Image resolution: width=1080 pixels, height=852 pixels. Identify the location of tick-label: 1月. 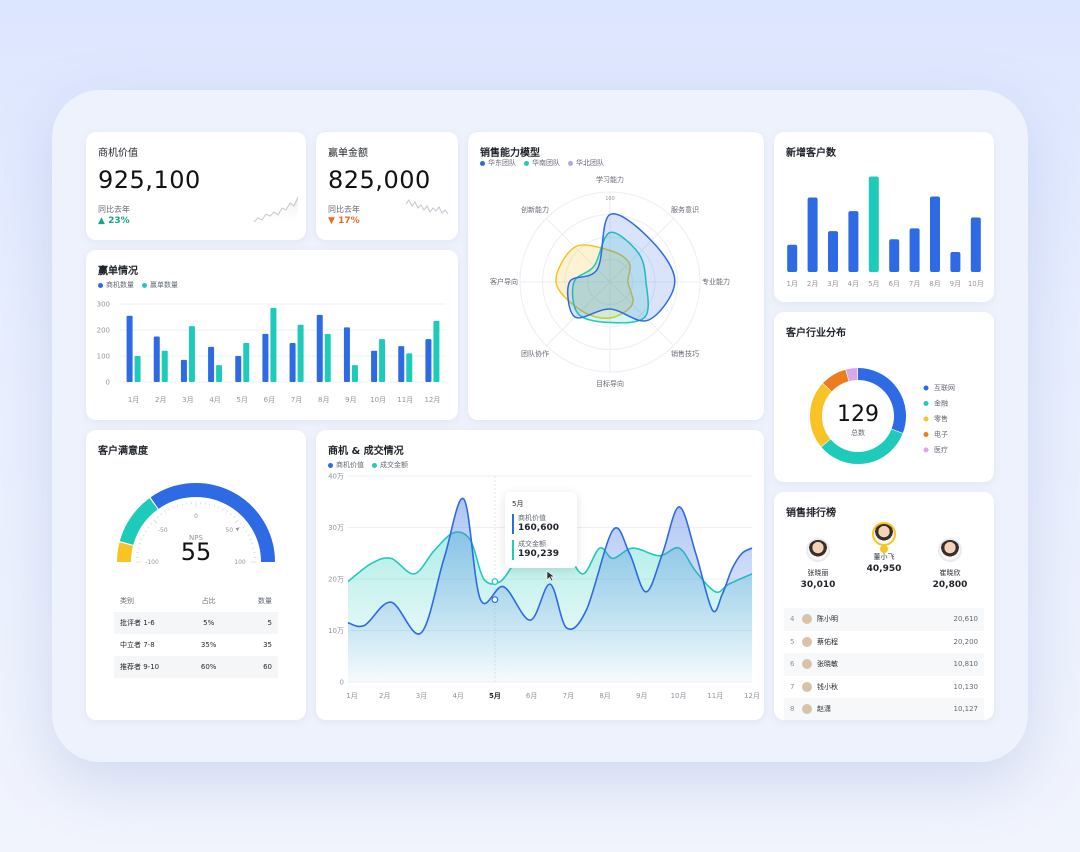
(133, 400).